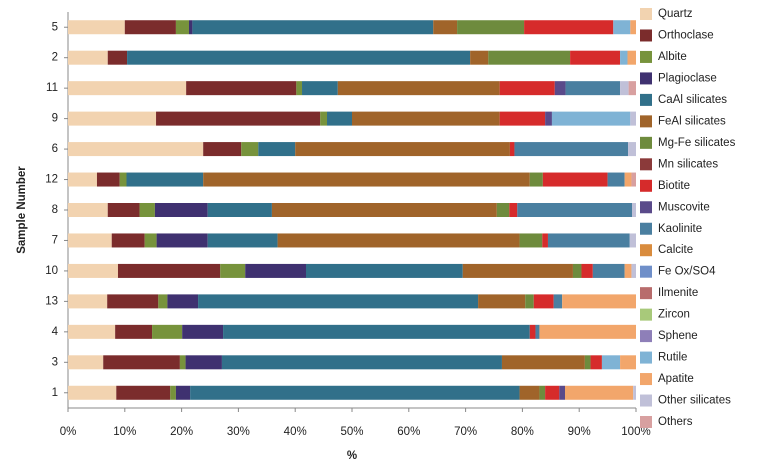 The width and height of the screenshot is (759, 462). Describe the element at coordinates (522, 432) in the screenshot. I see `x-tick-label: 80%` at that location.